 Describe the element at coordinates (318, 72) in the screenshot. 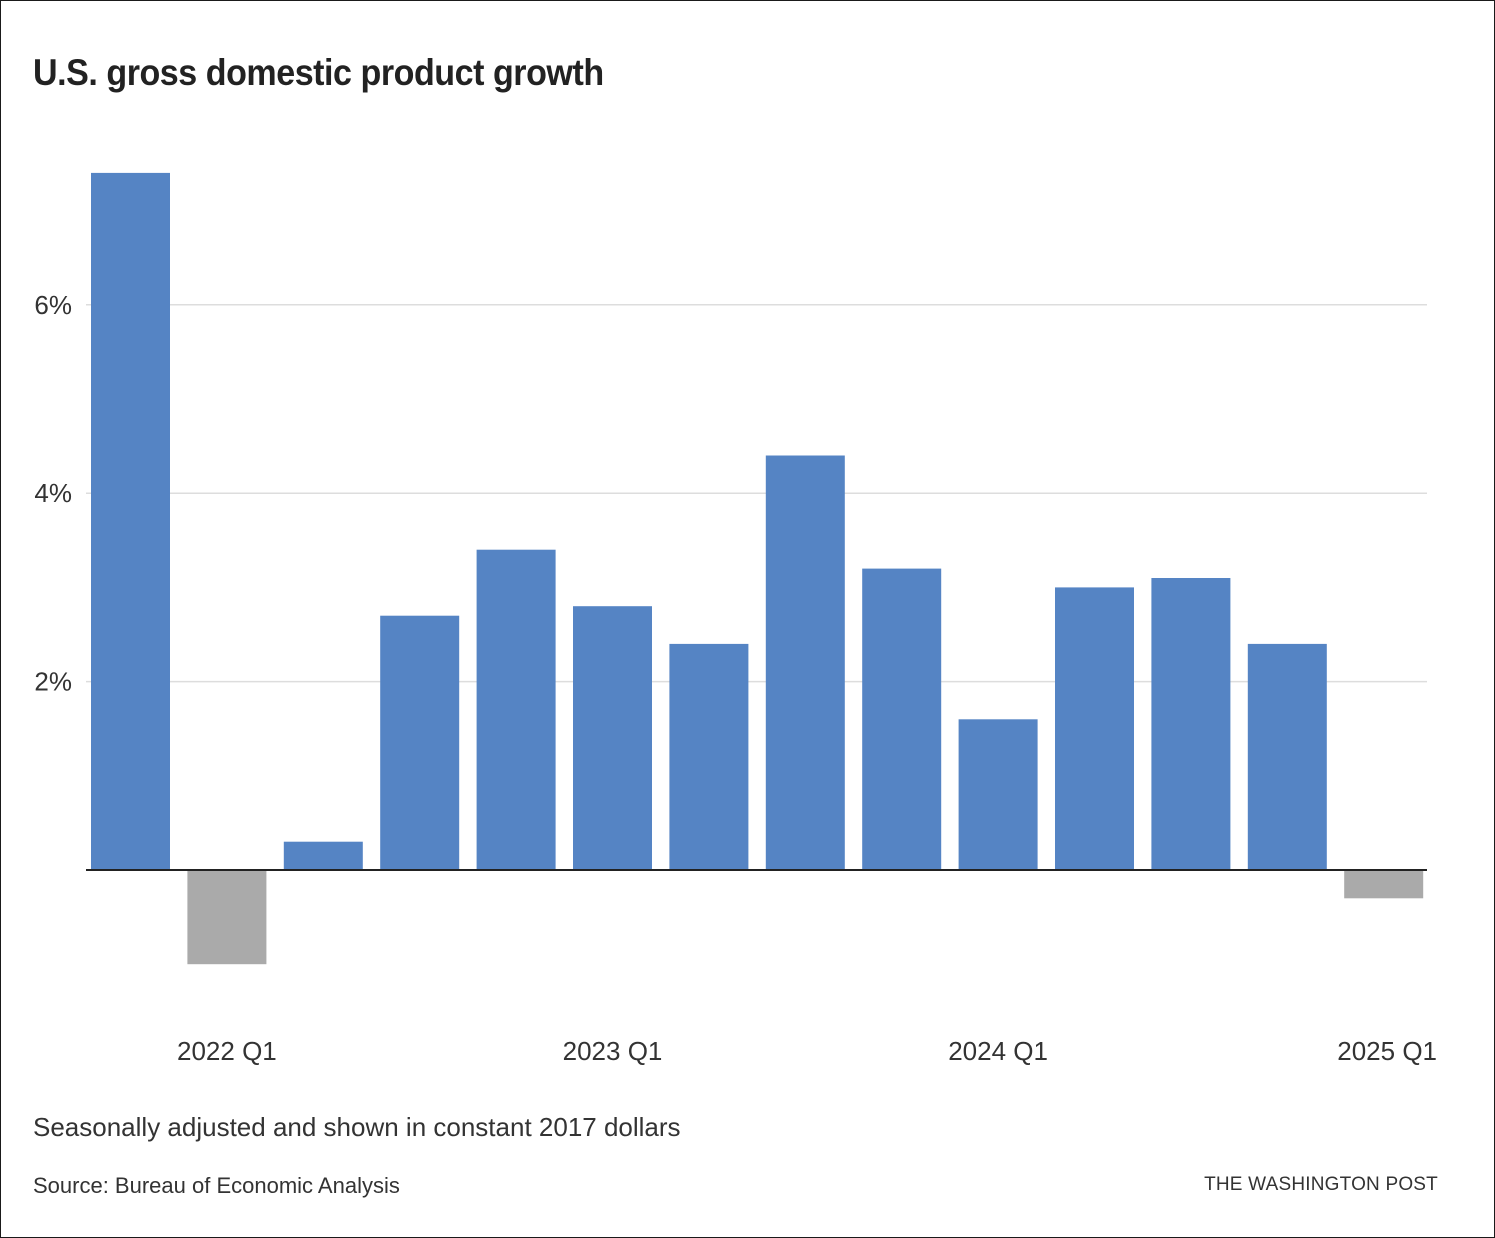

I see `chart-title: U.S. gross domestic product growth` at that location.